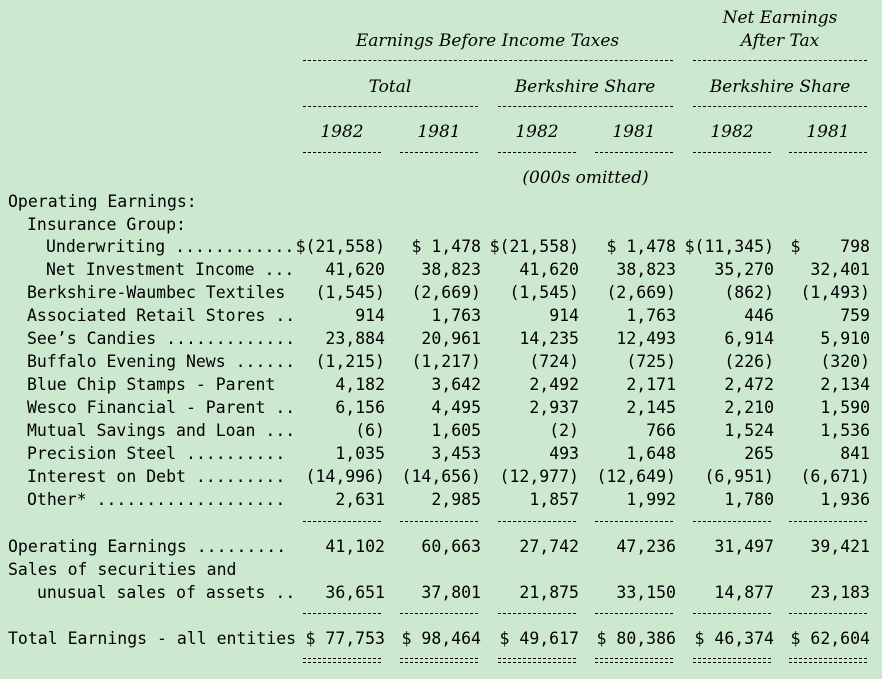  What do you see at coordinates (441, 476) in the screenshot?
I see `value-cell: (14,656)` at bounding box center [441, 476].